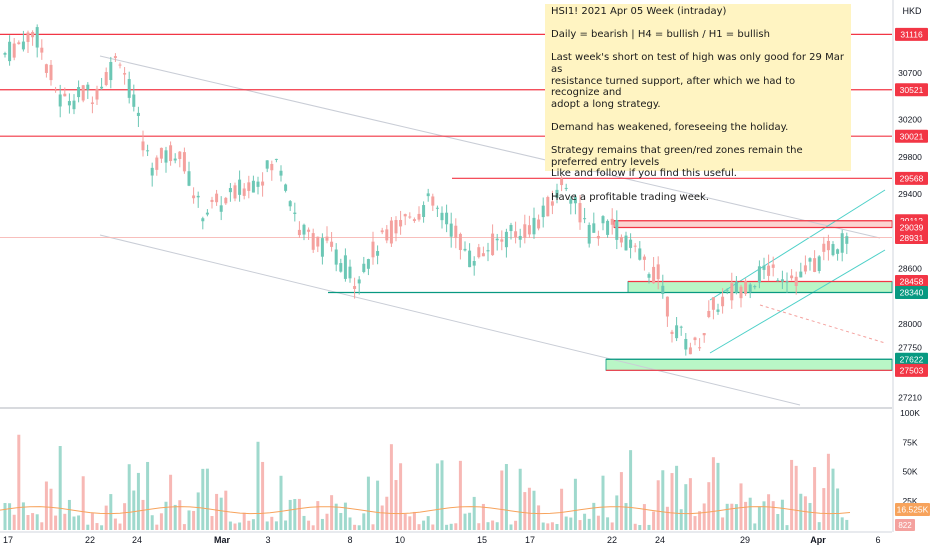 This screenshot has height=550, width=932. What do you see at coordinates (912, 359) in the screenshot?
I see `price-label-27622: 27622` at bounding box center [912, 359].